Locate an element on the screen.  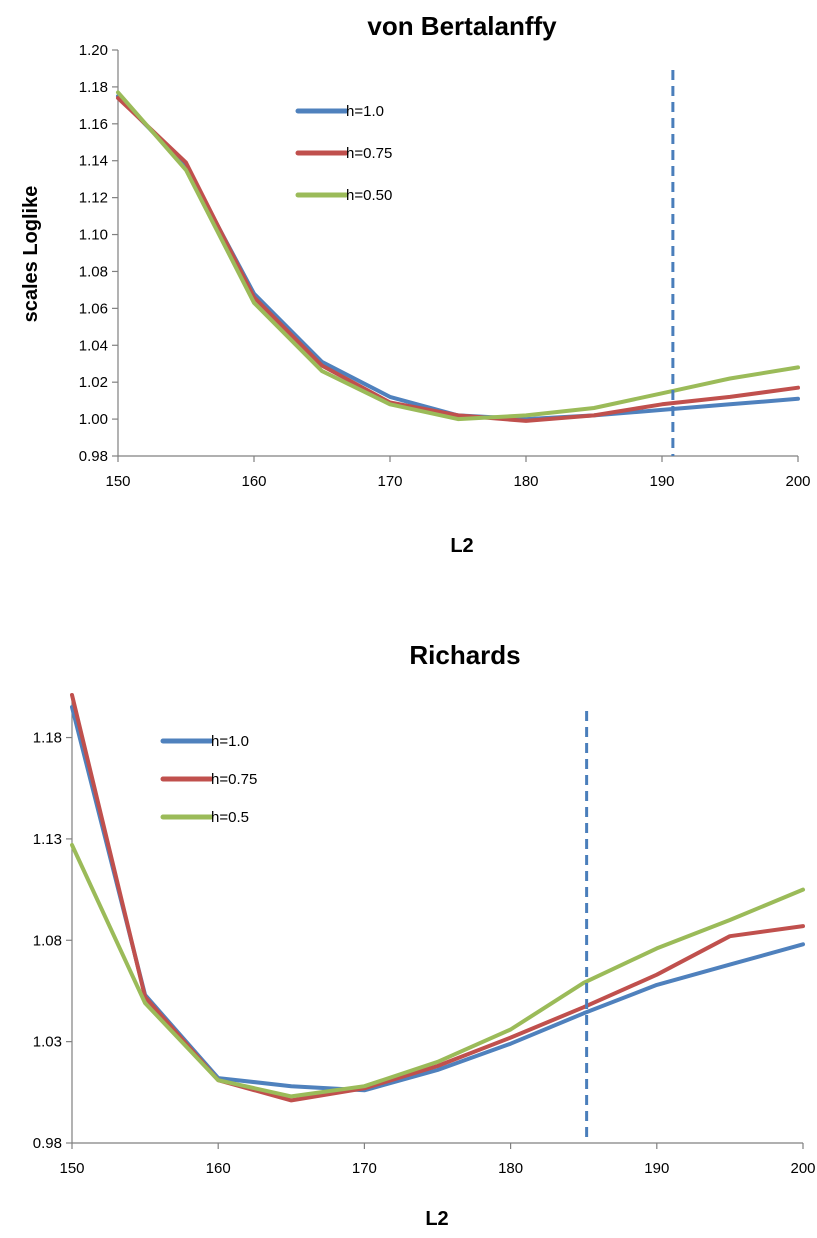
y-tick-label: 1.06 is located at coordinates (93, 308).